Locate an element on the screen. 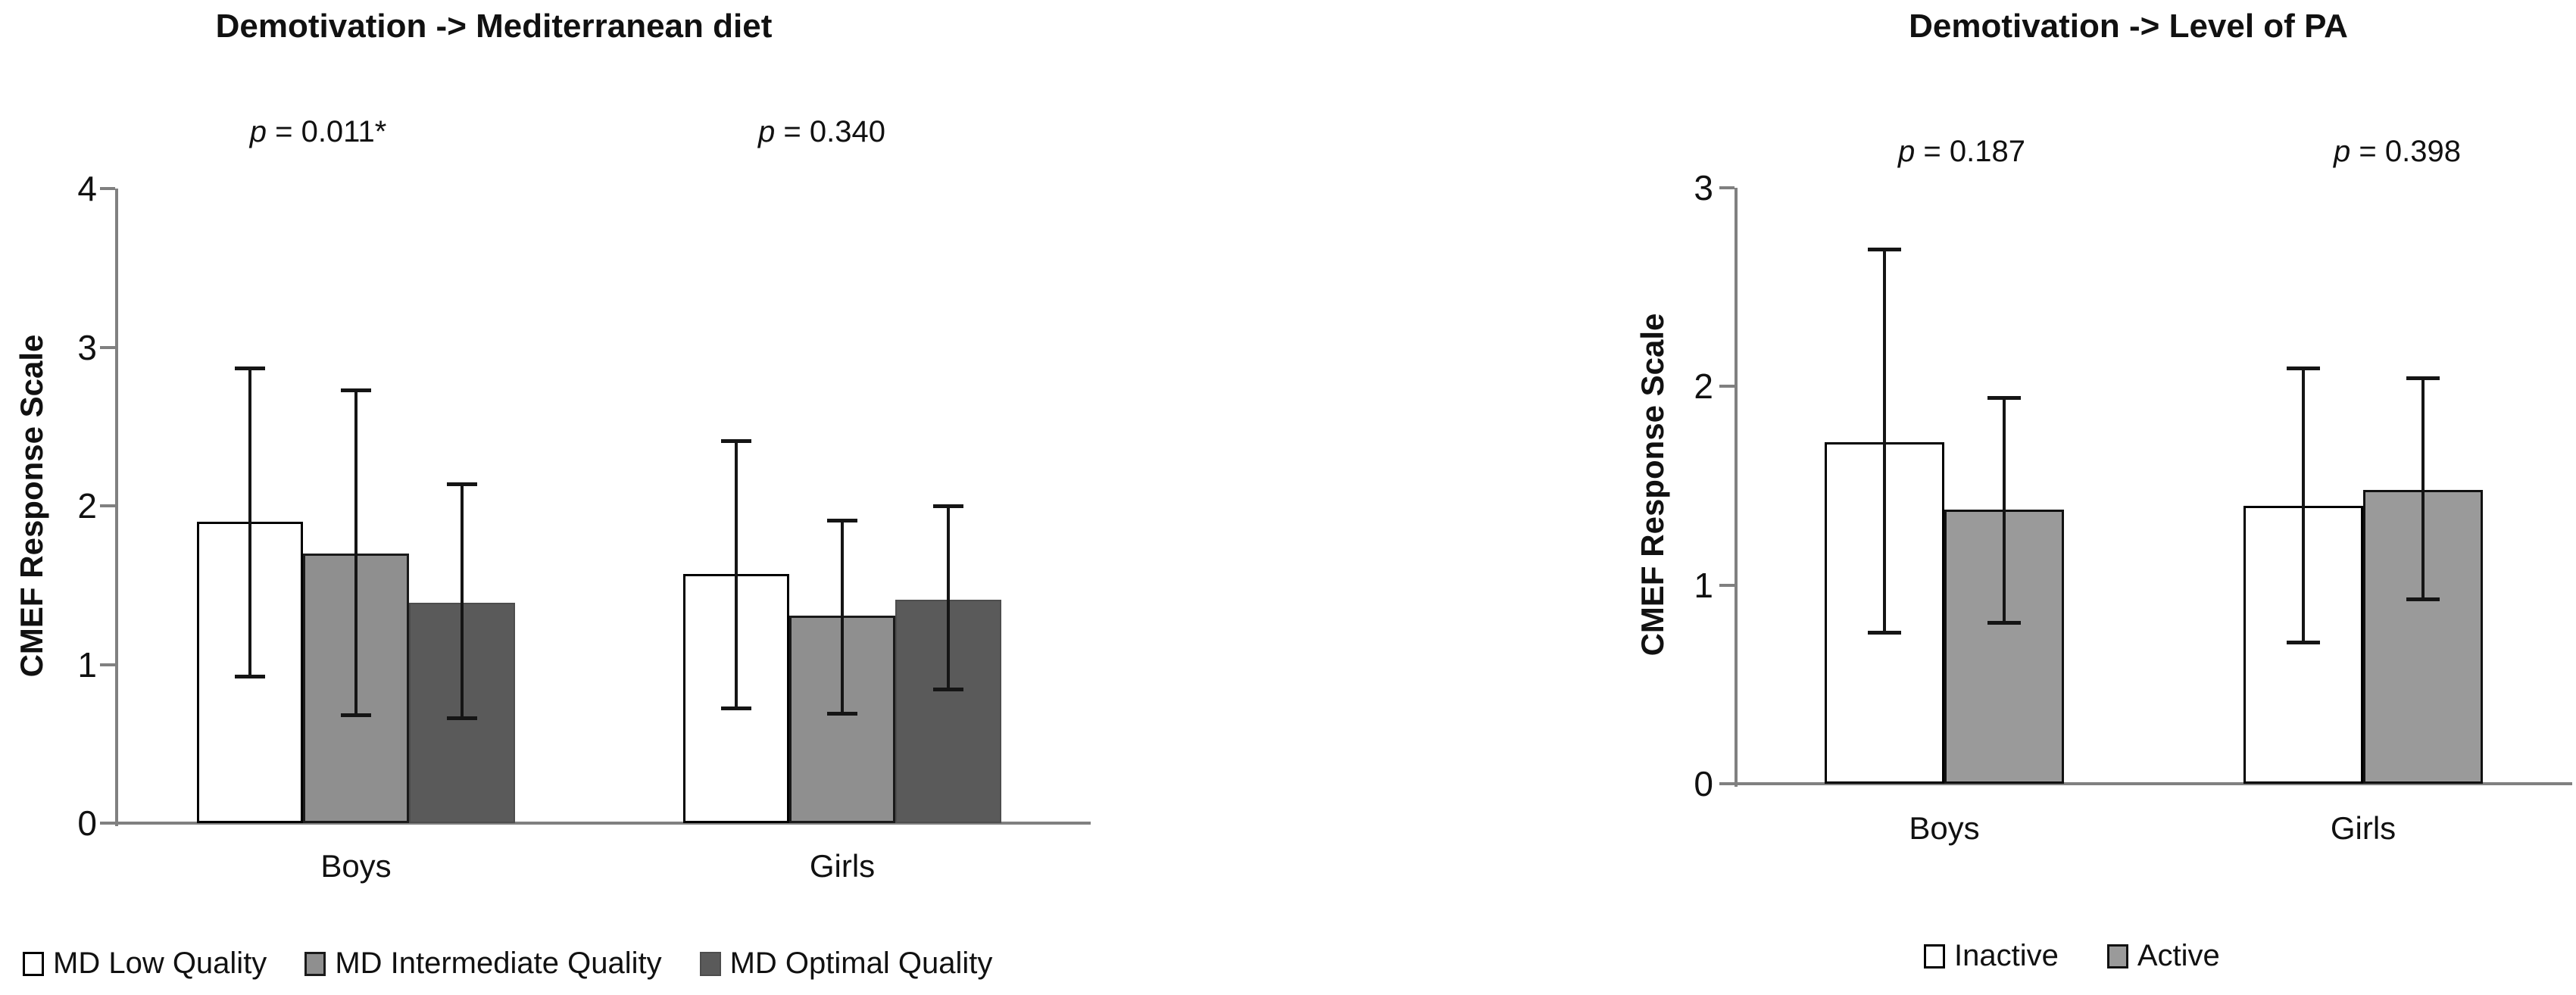  p-value-annotation: p = 0.398 is located at coordinates (2397, 152).